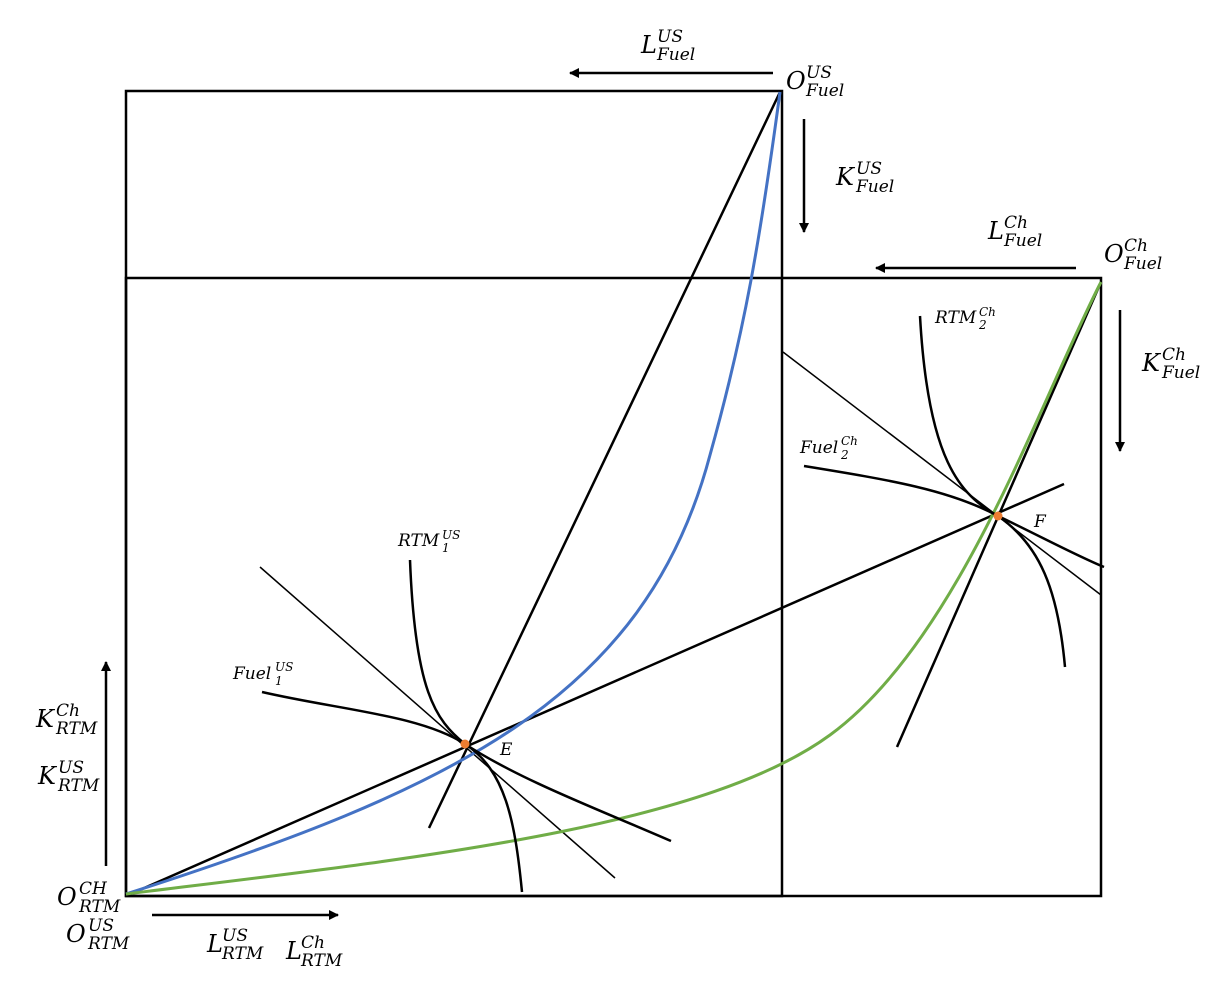  I want to click on label-k-fuel-us: K US Fuel, so click(864, 178).